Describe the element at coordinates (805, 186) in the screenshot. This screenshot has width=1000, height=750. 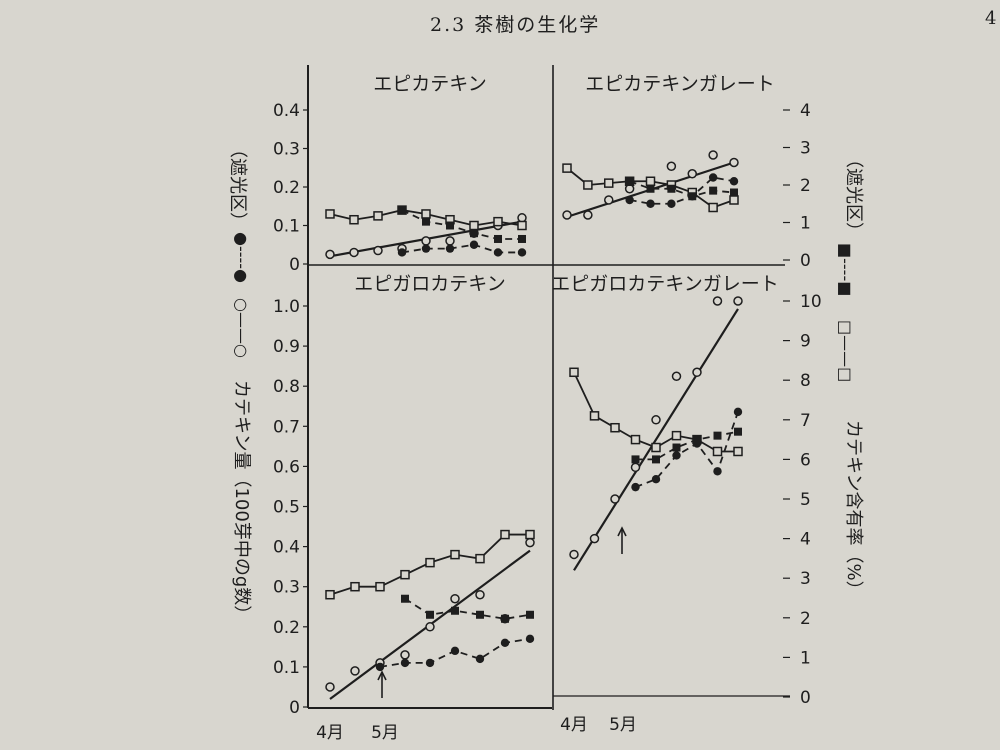
I see `y2-tick-label: 2` at that location.